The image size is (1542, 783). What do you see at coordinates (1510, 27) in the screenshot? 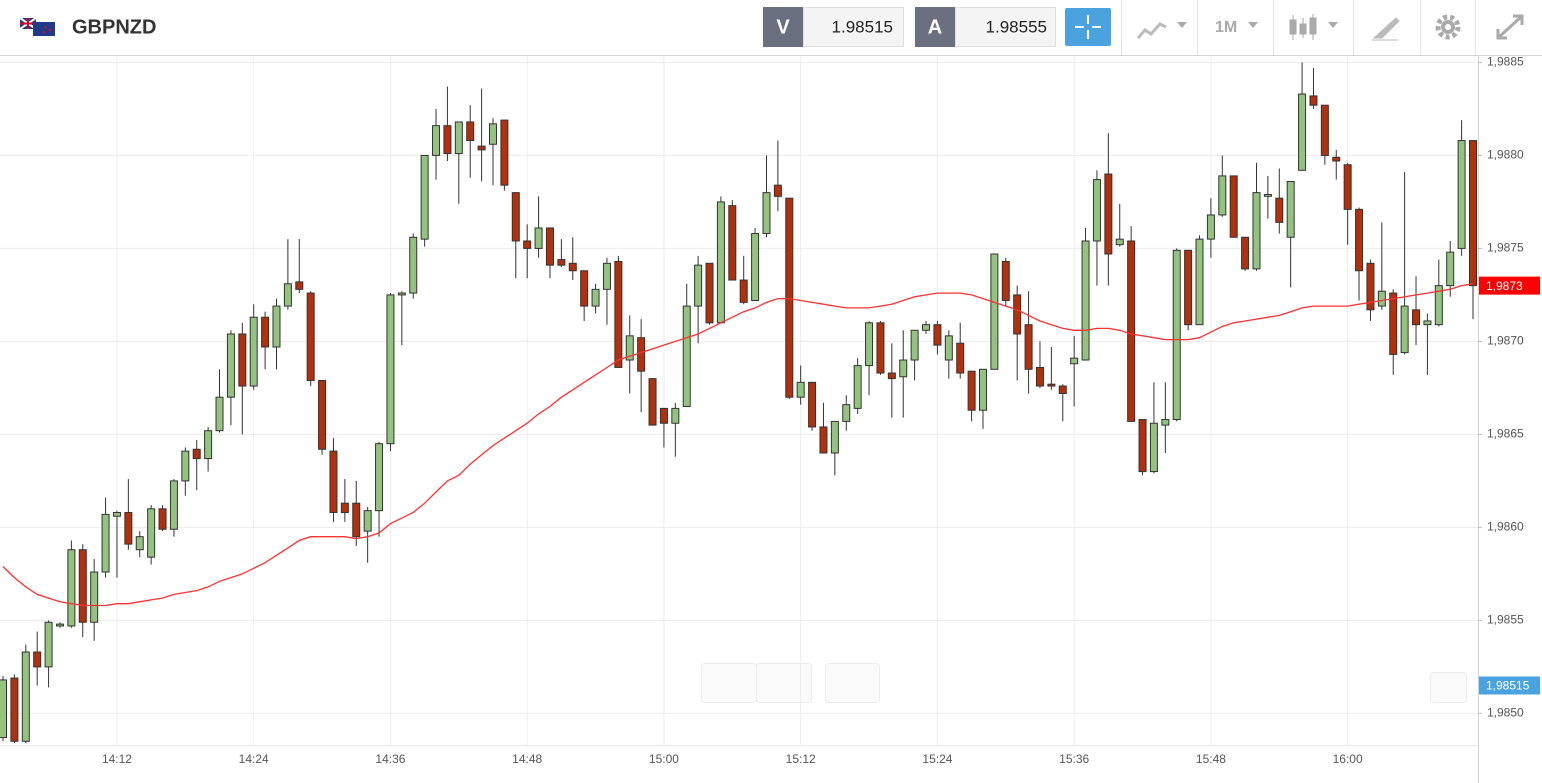
I see `fullscreen-button` at bounding box center [1510, 27].